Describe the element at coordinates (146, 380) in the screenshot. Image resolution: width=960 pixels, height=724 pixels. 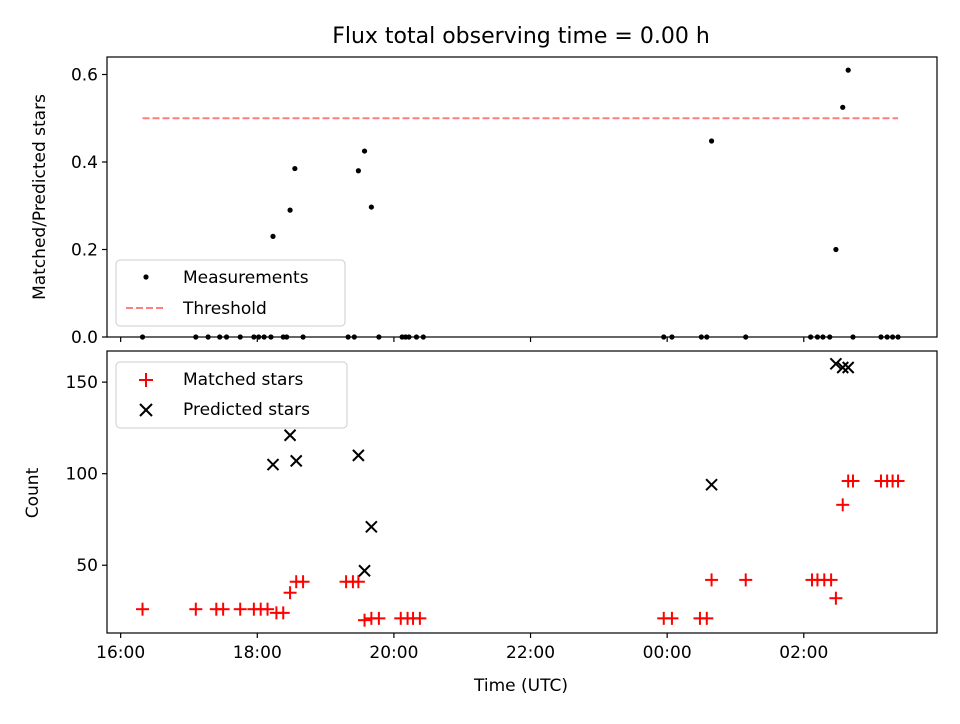
I see `legend-matched-marker` at that location.